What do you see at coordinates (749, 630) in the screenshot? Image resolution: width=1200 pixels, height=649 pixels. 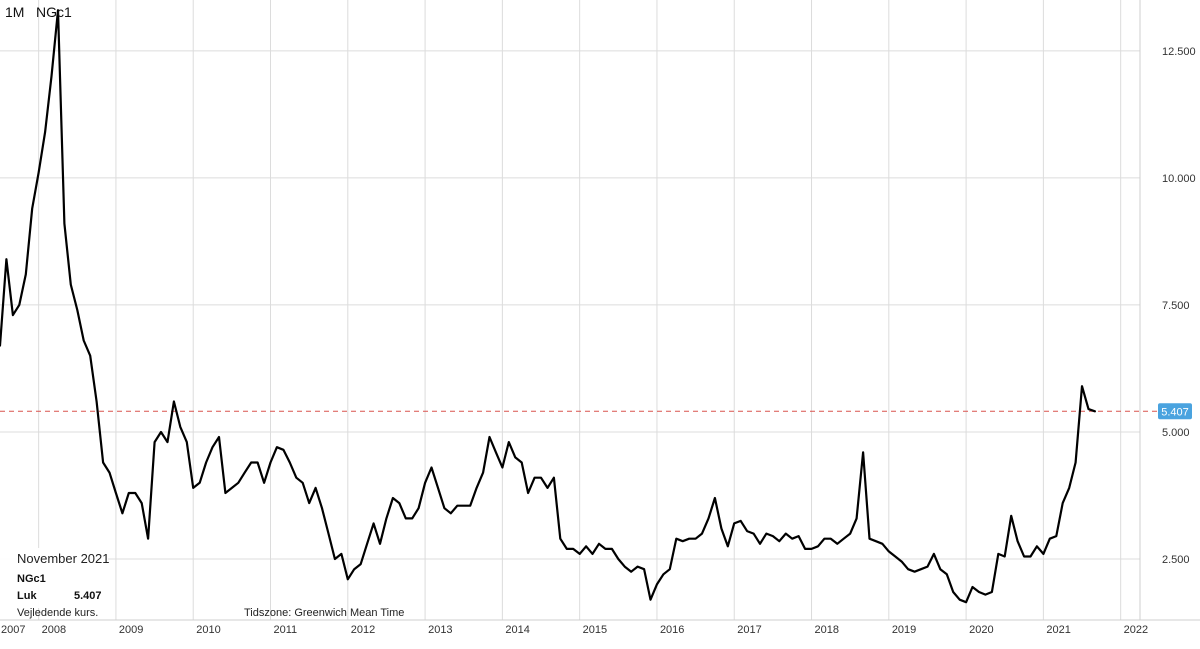 I see `x-tick-label: 2017` at bounding box center [749, 630].